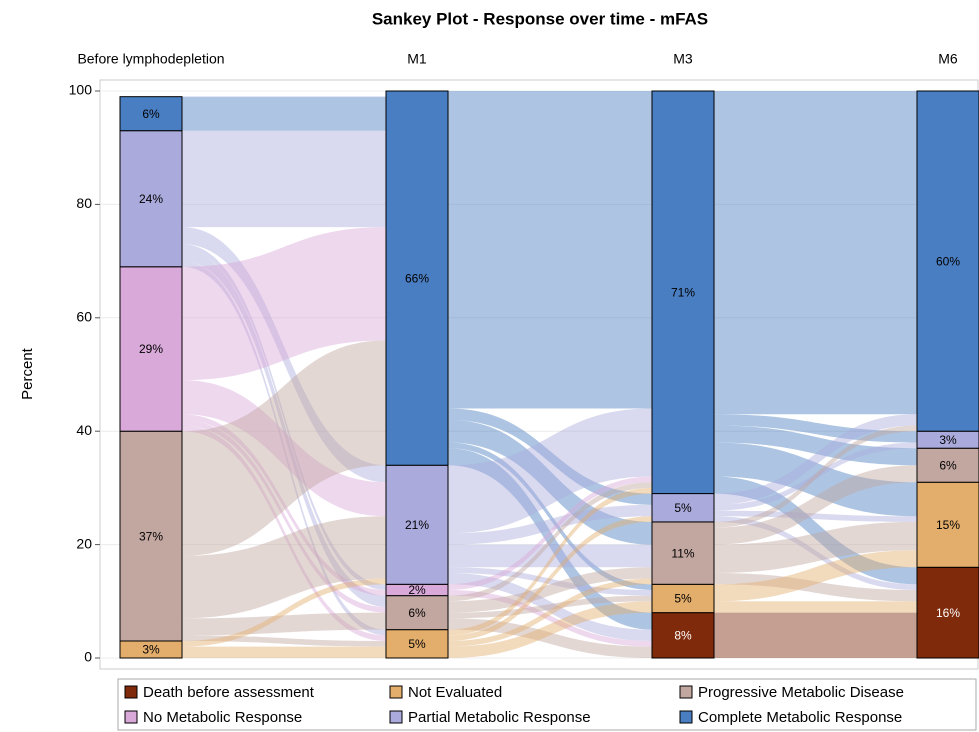  What do you see at coordinates (801, 692) in the screenshot?
I see `legend-label: Progressive Metabolic Disease` at bounding box center [801, 692].